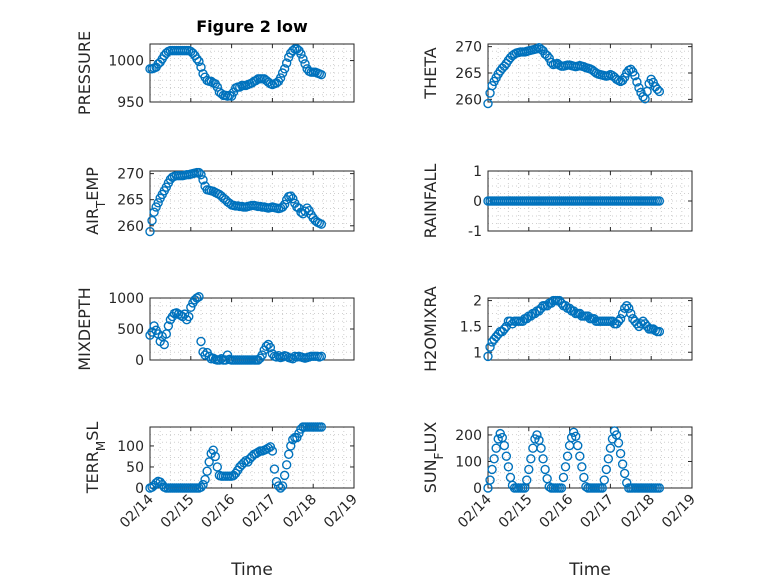 Image resolution: width=778 pixels, height=583 pixels. Describe the element at coordinates (468, 74) in the screenshot. I see `y-tick-label: 265` at that location.